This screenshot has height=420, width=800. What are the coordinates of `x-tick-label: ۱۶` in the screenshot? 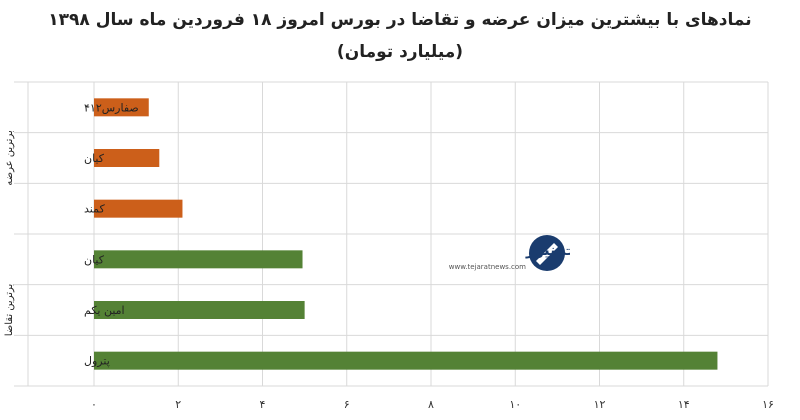 It's located at (768, 404).